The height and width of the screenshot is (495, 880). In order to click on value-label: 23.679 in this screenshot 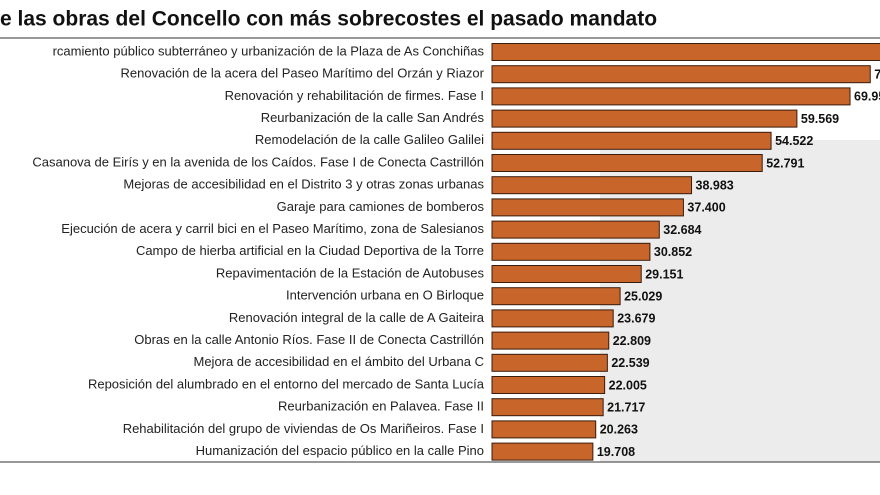, I will do `click(636, 319)`.